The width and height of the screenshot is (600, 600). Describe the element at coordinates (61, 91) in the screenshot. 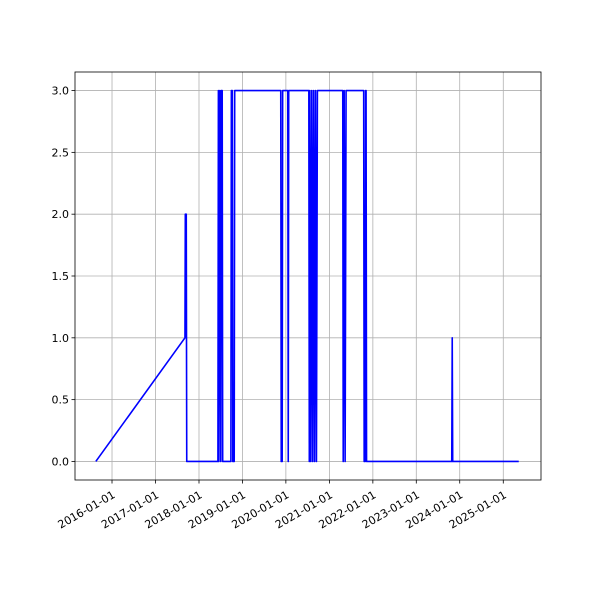

I see `y-tick-label: 3.0` at that location.